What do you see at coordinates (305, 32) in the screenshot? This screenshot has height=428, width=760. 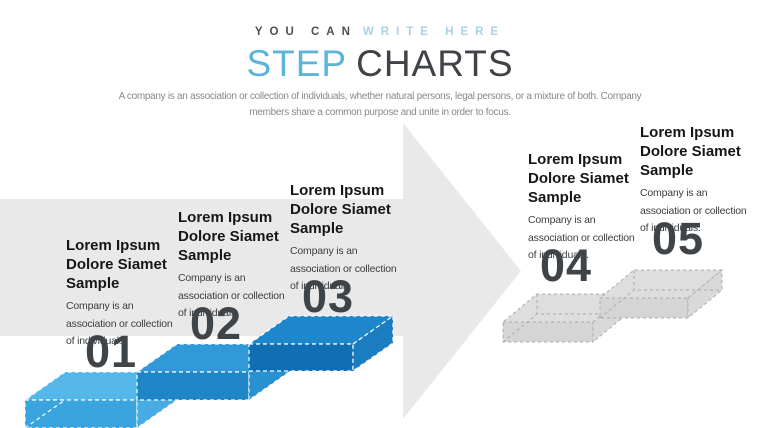 I see `eyebrow-dark-text: YOU CAN` at bounding box center [305, 32].